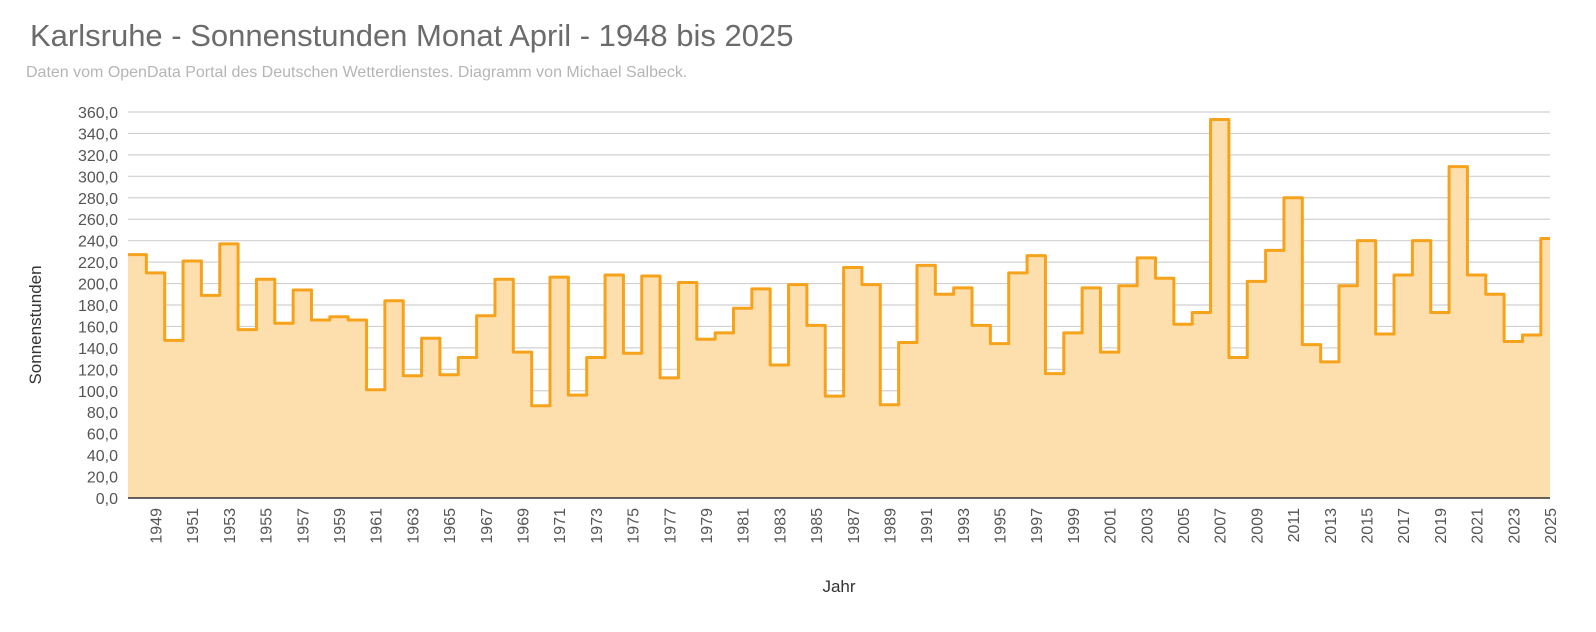  I want to click on y-tick-label: 60,0, so click(102, 435).